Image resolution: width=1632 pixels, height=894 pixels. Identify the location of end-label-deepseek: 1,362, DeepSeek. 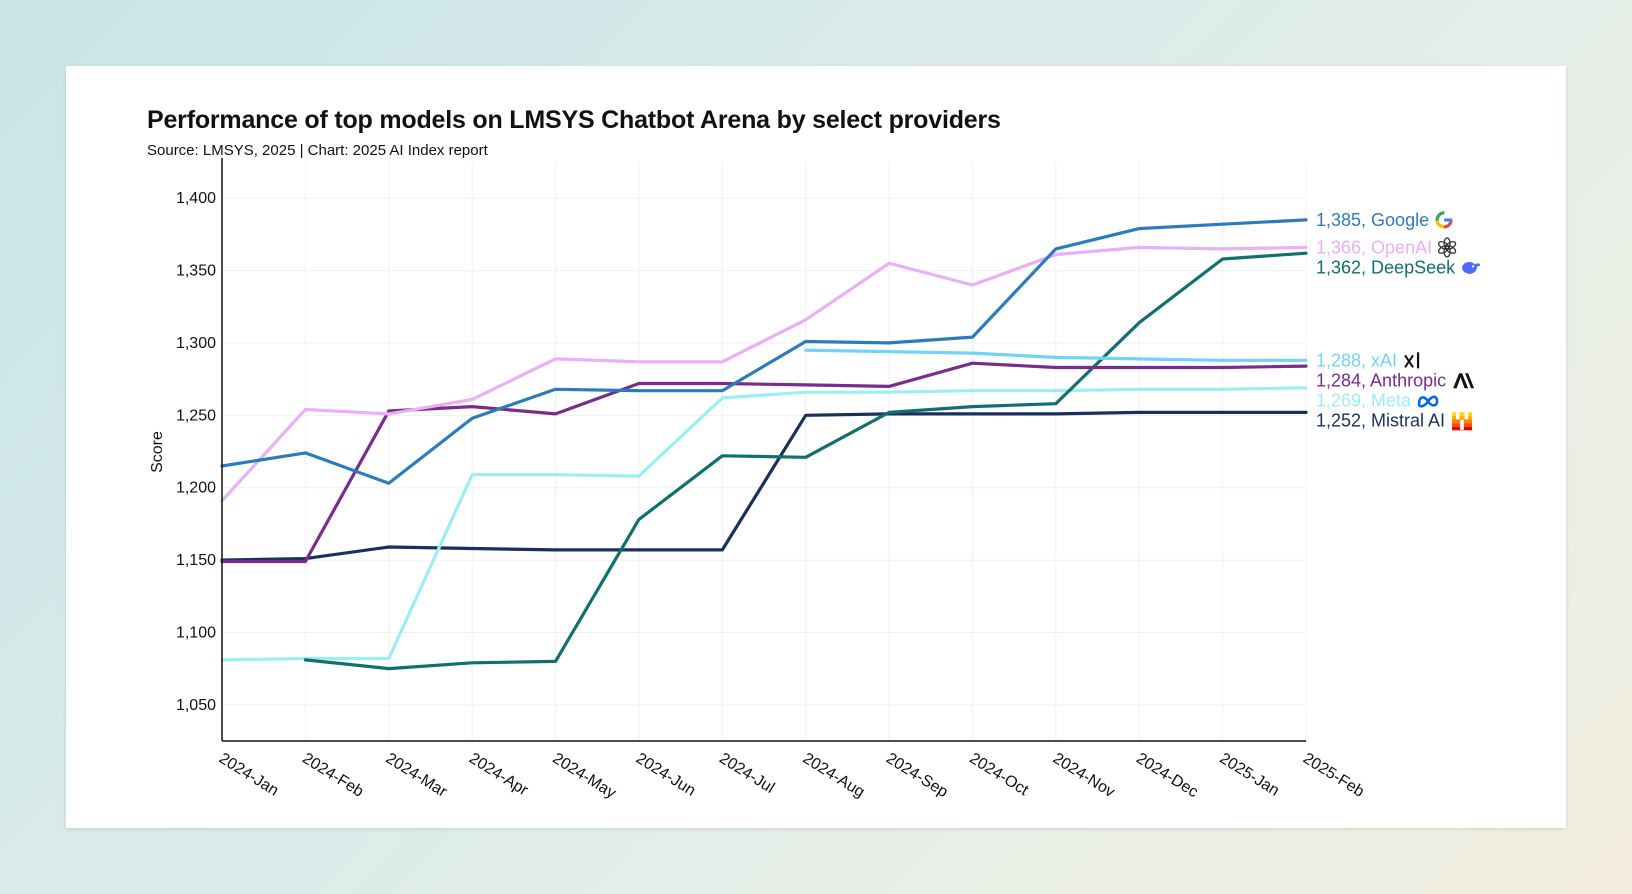
(1386, 267).